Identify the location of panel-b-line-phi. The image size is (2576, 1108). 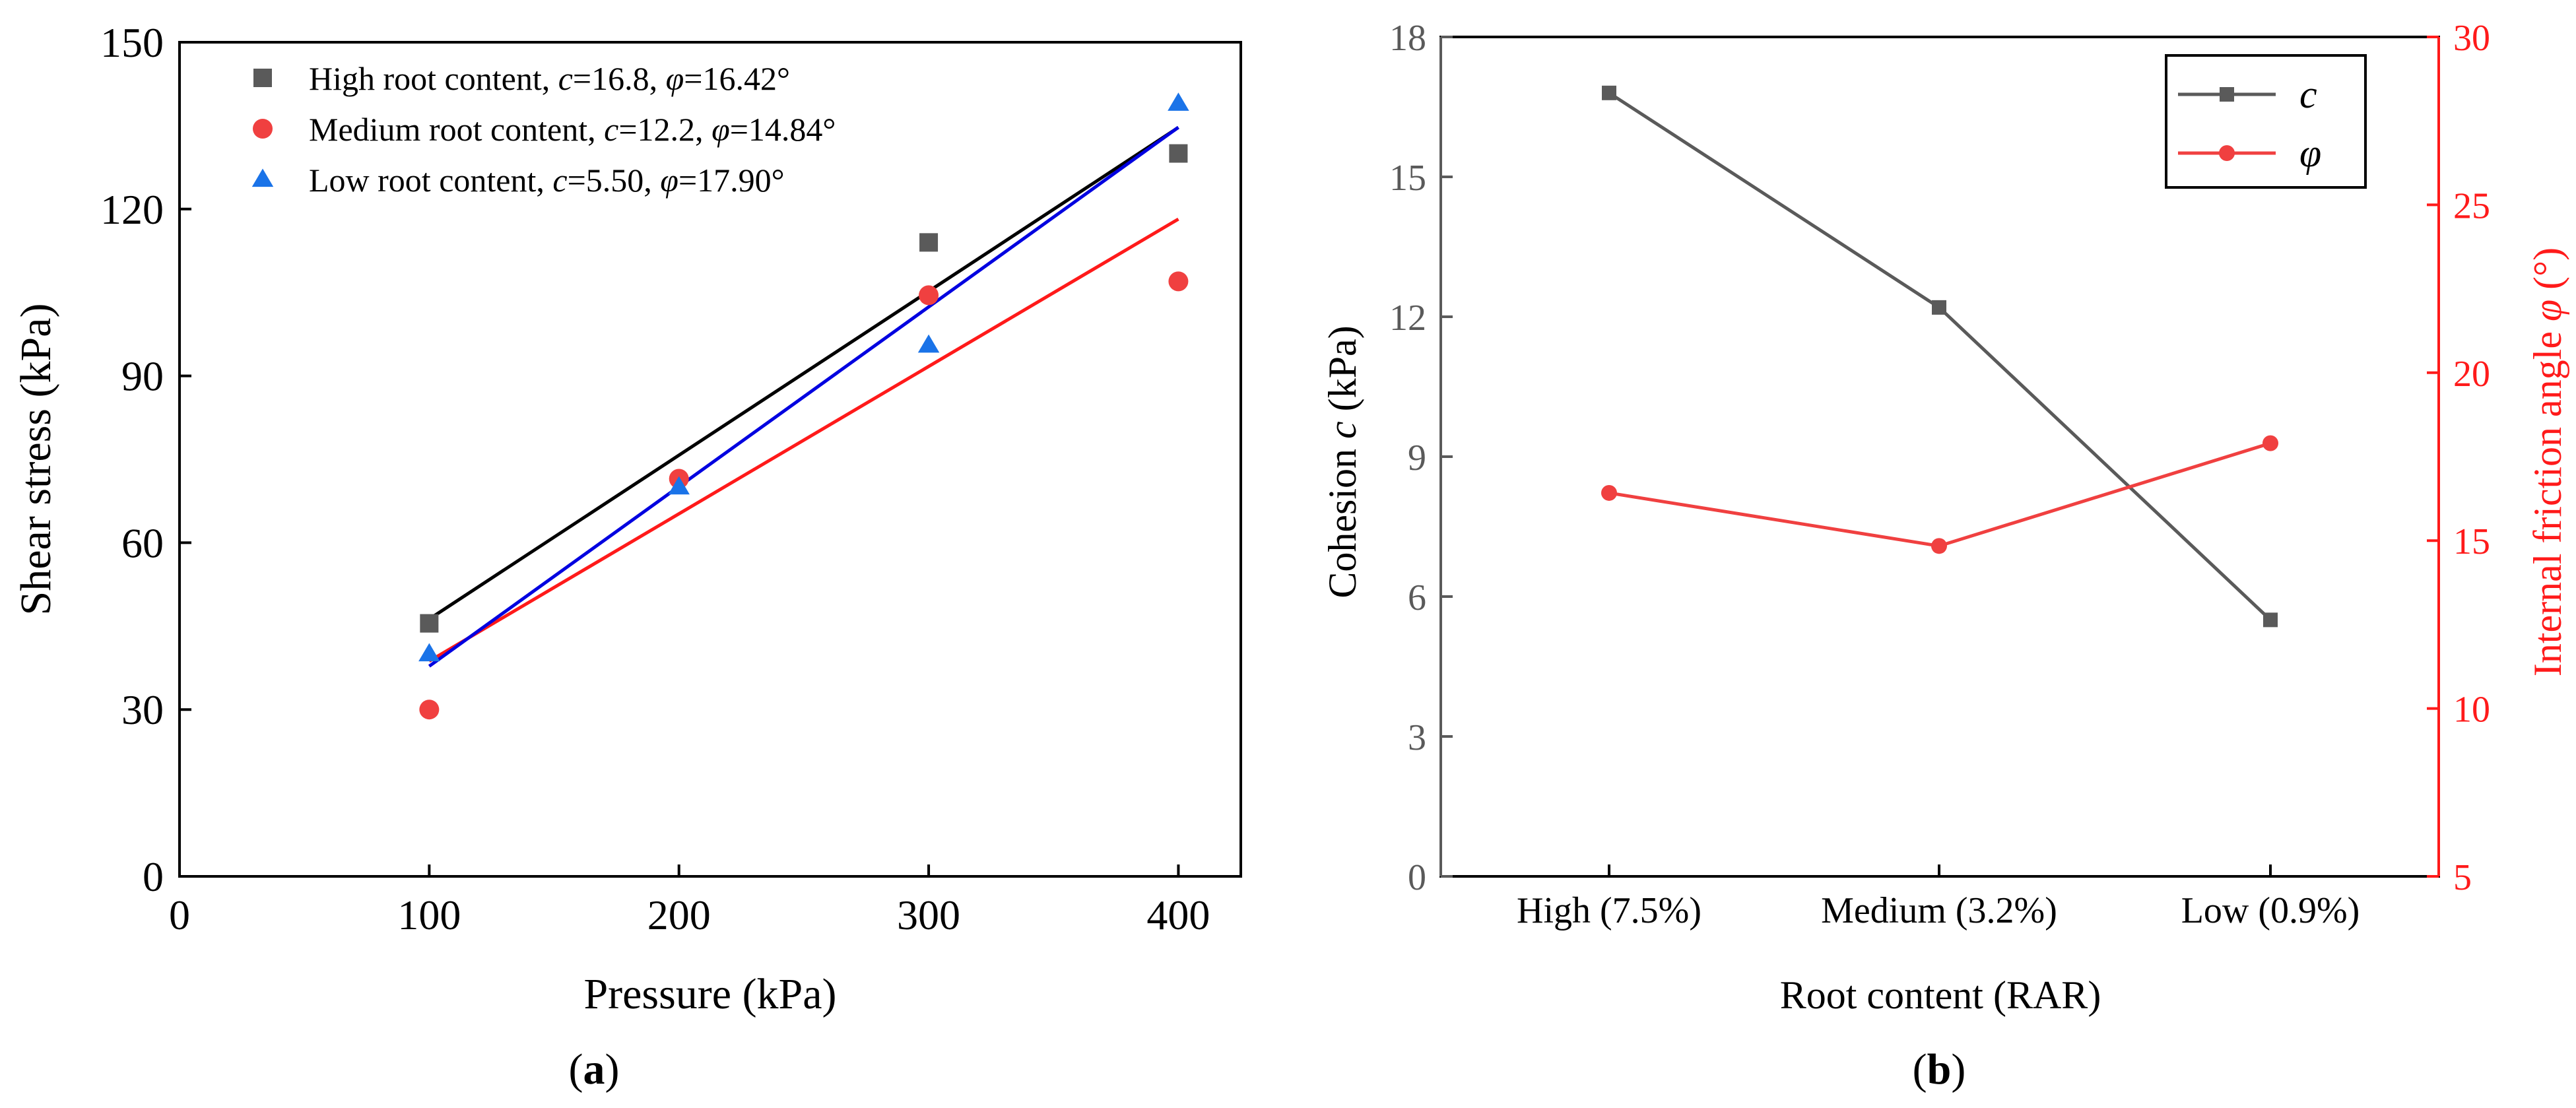
(1939, 494).